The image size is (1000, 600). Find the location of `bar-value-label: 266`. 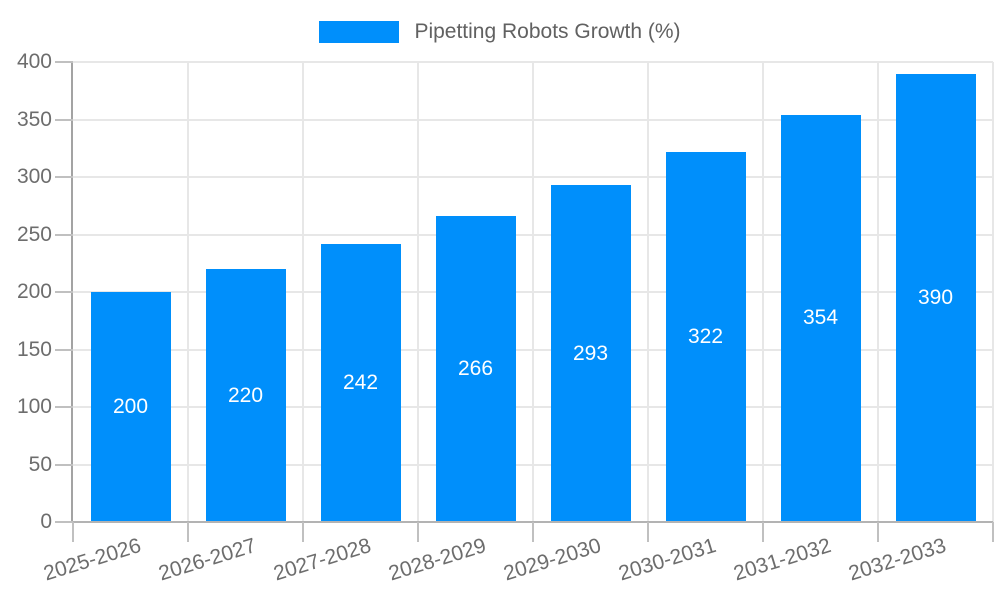

bar-value-label: 266 is located at coordinates (475, 369).